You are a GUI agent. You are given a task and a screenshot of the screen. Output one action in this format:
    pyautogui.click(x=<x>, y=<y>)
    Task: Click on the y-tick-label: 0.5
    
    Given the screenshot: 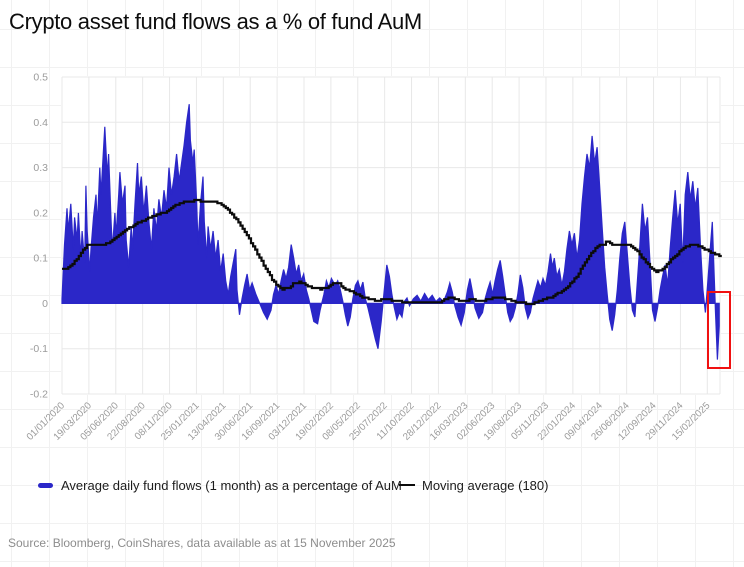 What is the action you would take?
    pyautogui.click(x=40, y=78)
    